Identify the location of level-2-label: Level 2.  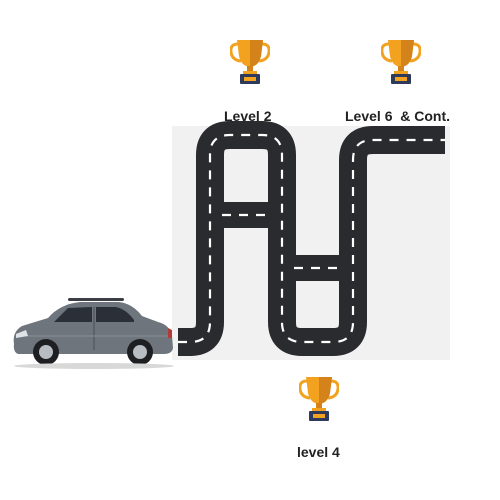
(248, 116).